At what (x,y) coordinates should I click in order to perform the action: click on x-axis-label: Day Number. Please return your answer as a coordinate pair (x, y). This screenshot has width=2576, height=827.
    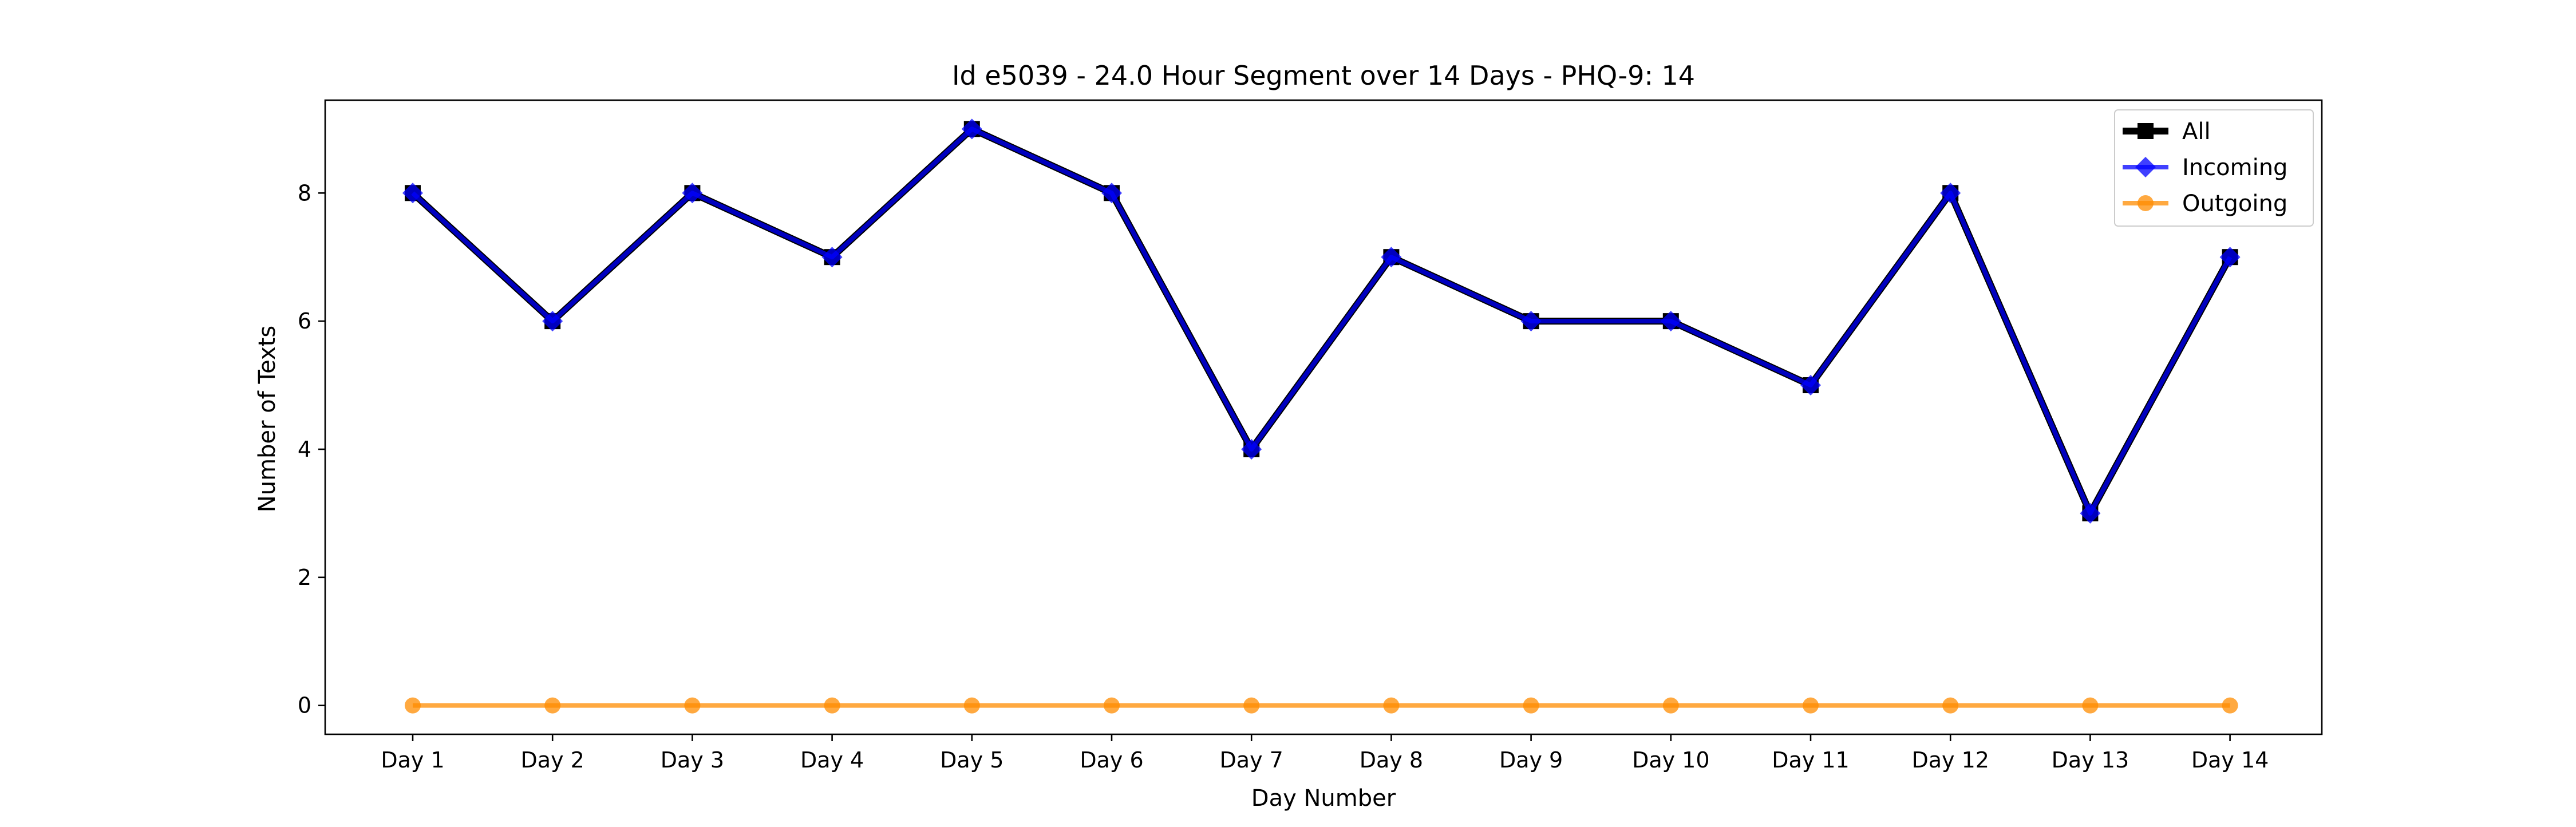
    Looking at the image, I should click on (1323, 798).